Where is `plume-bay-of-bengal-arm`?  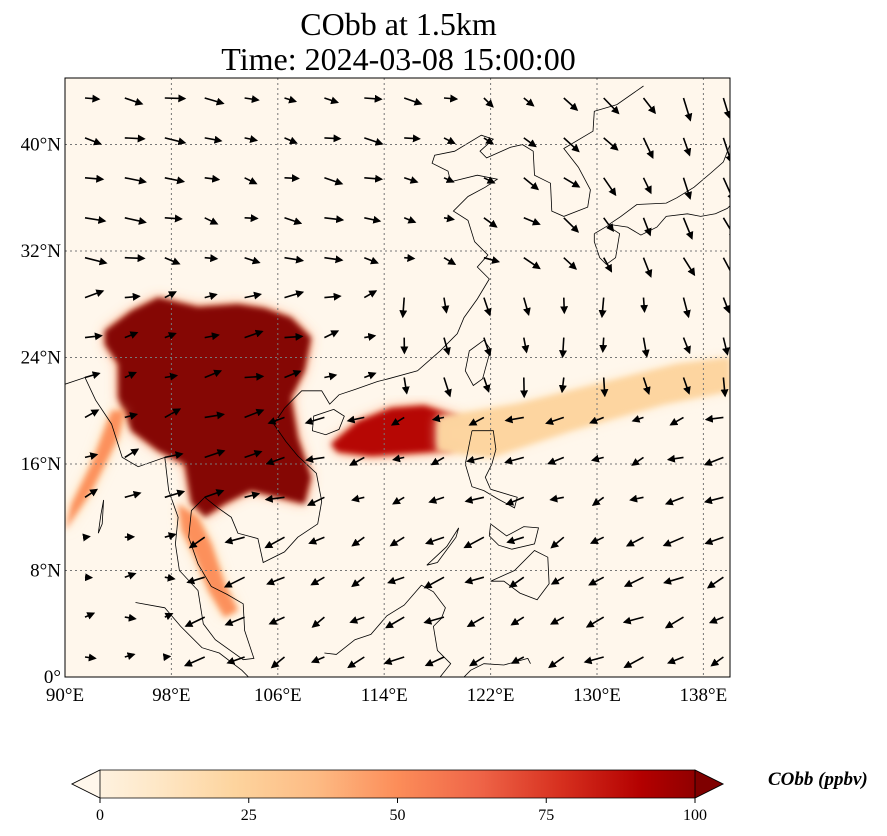
plume-bay-of-bengal-arm is located at coordinates (95, 470).